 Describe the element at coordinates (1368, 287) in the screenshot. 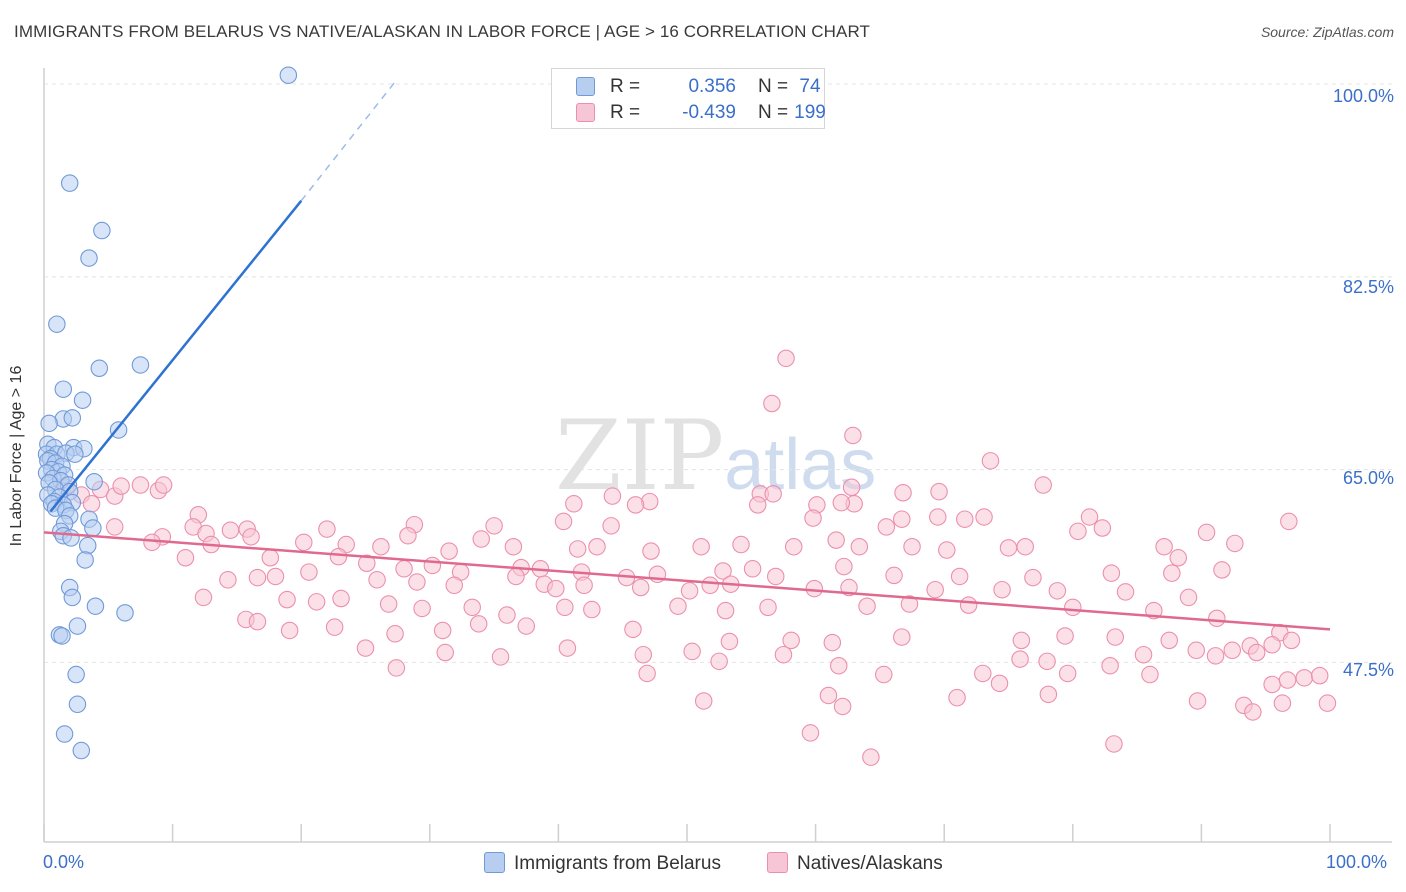

I see `y-tick-label-82-5: 82.5%` at that location.